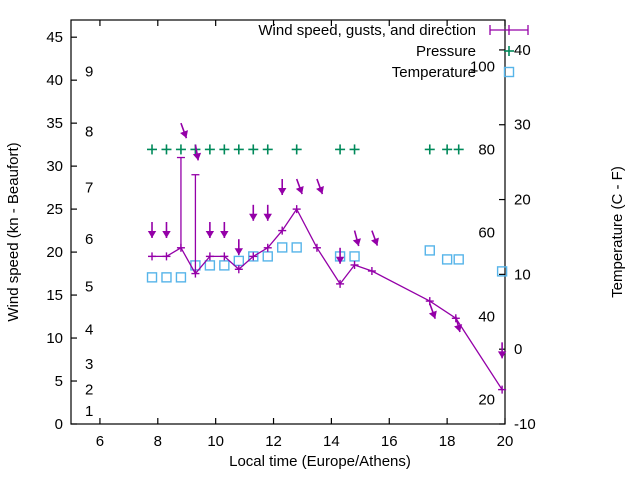 The width and height of the screenshot is (640, 480). Describe the element at coordinates (89, 188) in the screenshot. I see `beaufort-tick-label: 7` at that location.